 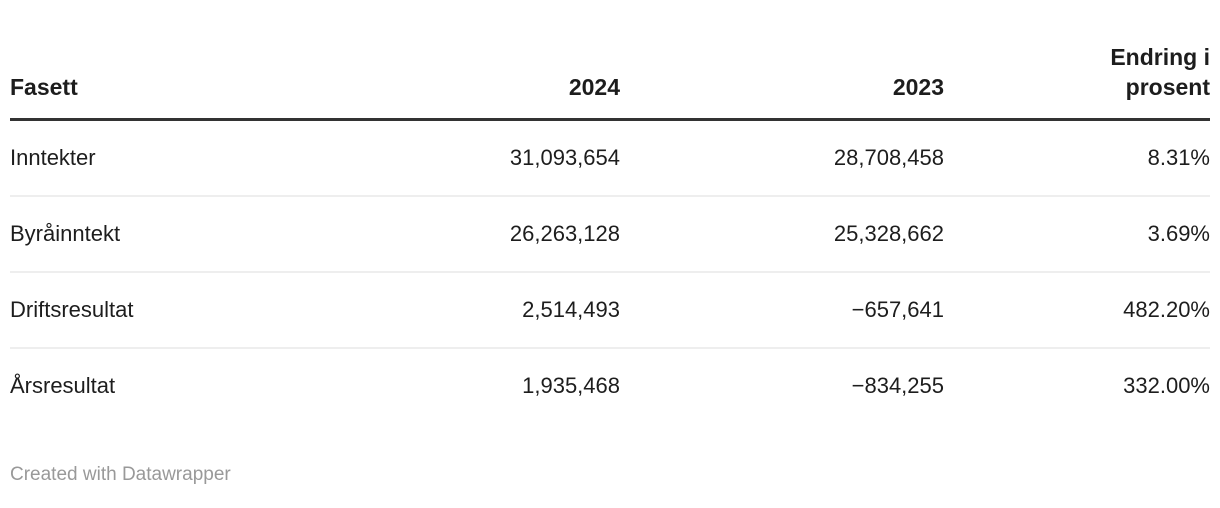 I want to click on attribution-footer: Created with Datawrapper, so click(x=610, y=475).